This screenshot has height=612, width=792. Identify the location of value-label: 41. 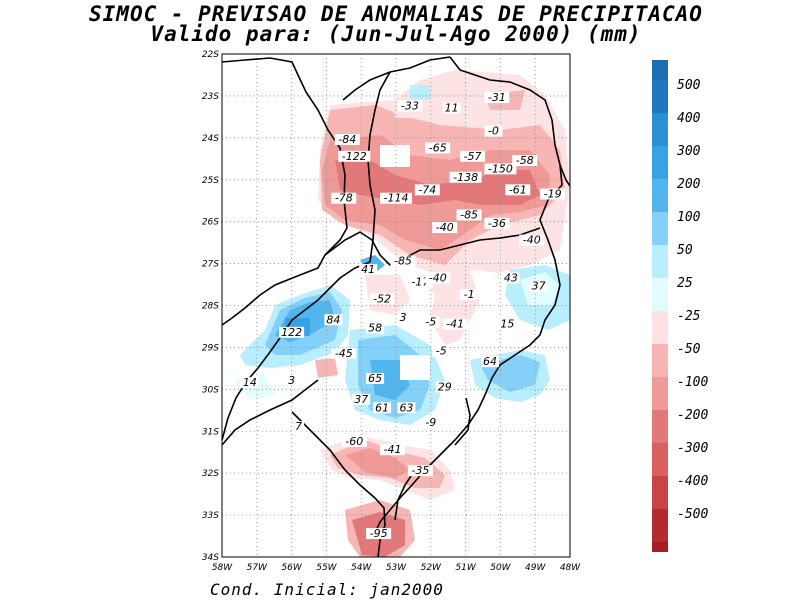
(368, 269).